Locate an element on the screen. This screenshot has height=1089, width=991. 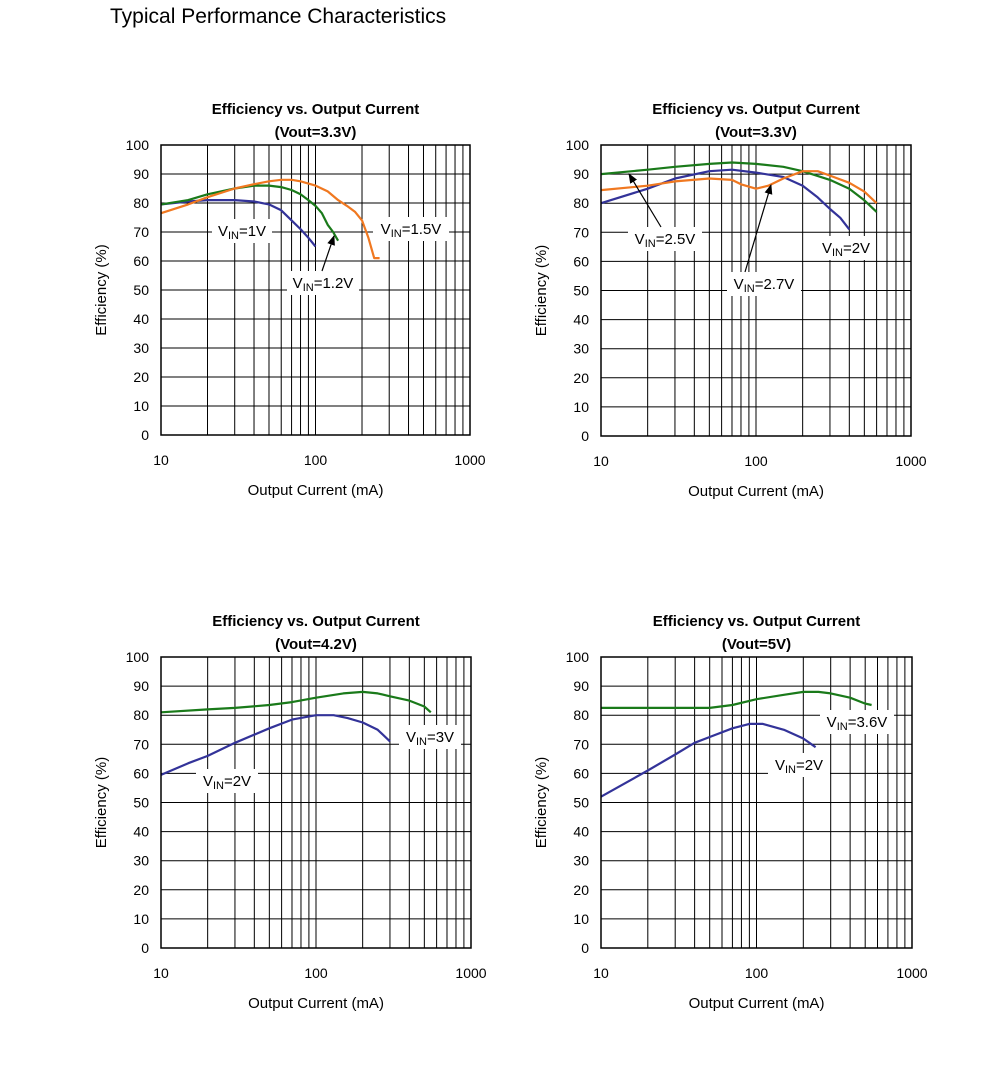
series-annotation: VIN=1.2V is located at coordinates (323, 284).